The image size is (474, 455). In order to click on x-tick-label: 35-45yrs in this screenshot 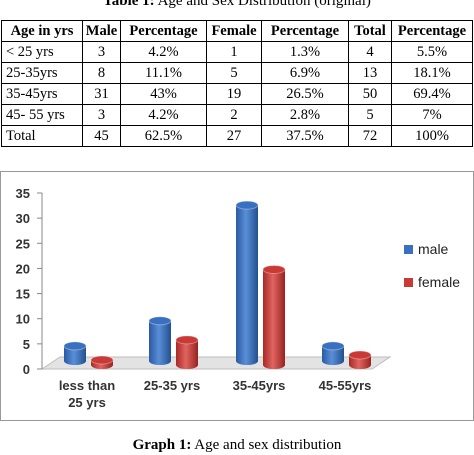, I will do `click(259, 385)`.